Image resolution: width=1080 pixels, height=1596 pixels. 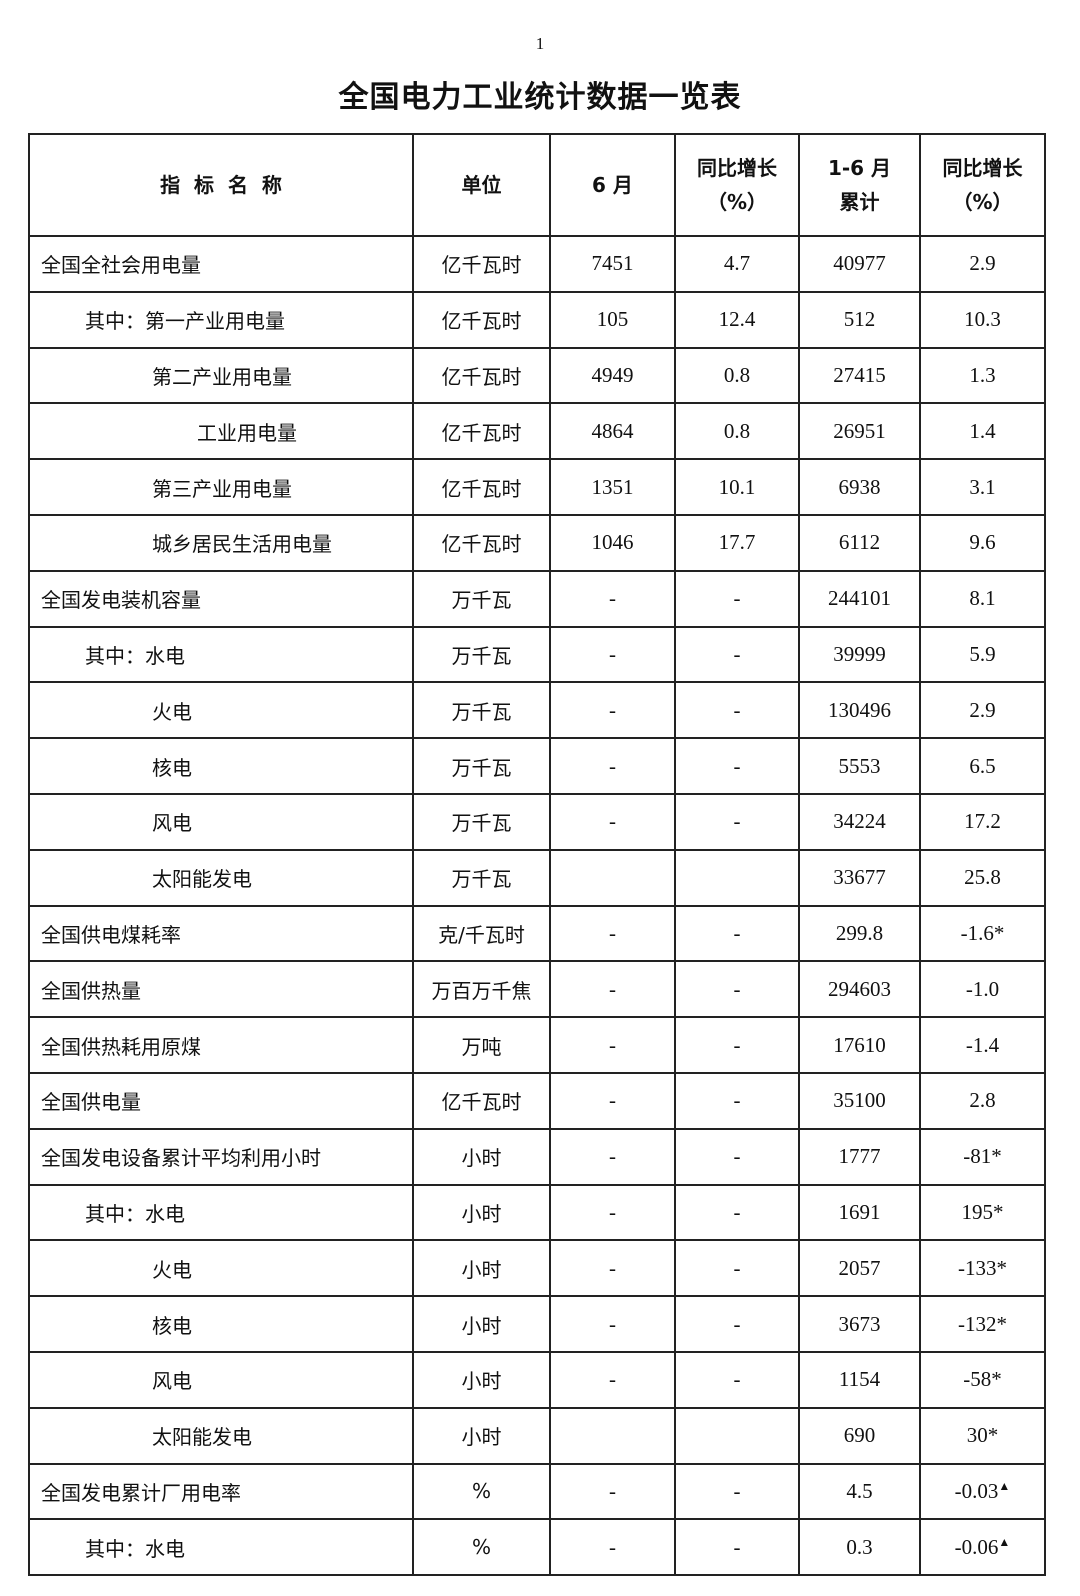 What do you see at coordinates (982, 1491) in the screenshot?
I see `cumulative-yoy-cell: -0.03▲` at bounding box center [982, 1491].